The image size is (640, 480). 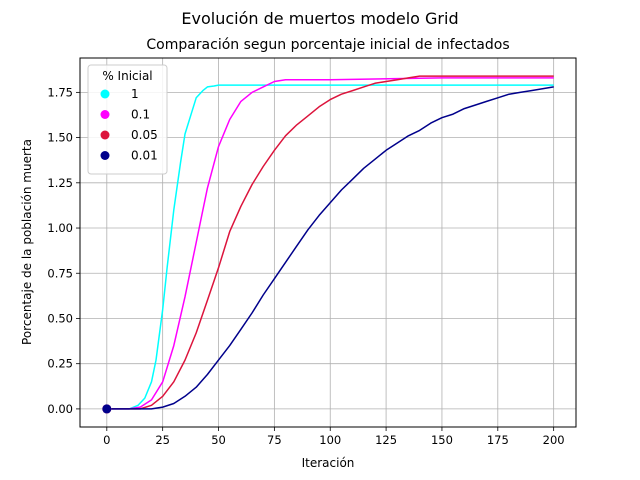 I want to click on y-tick-label: 1.00, so click(x=60, y=228).